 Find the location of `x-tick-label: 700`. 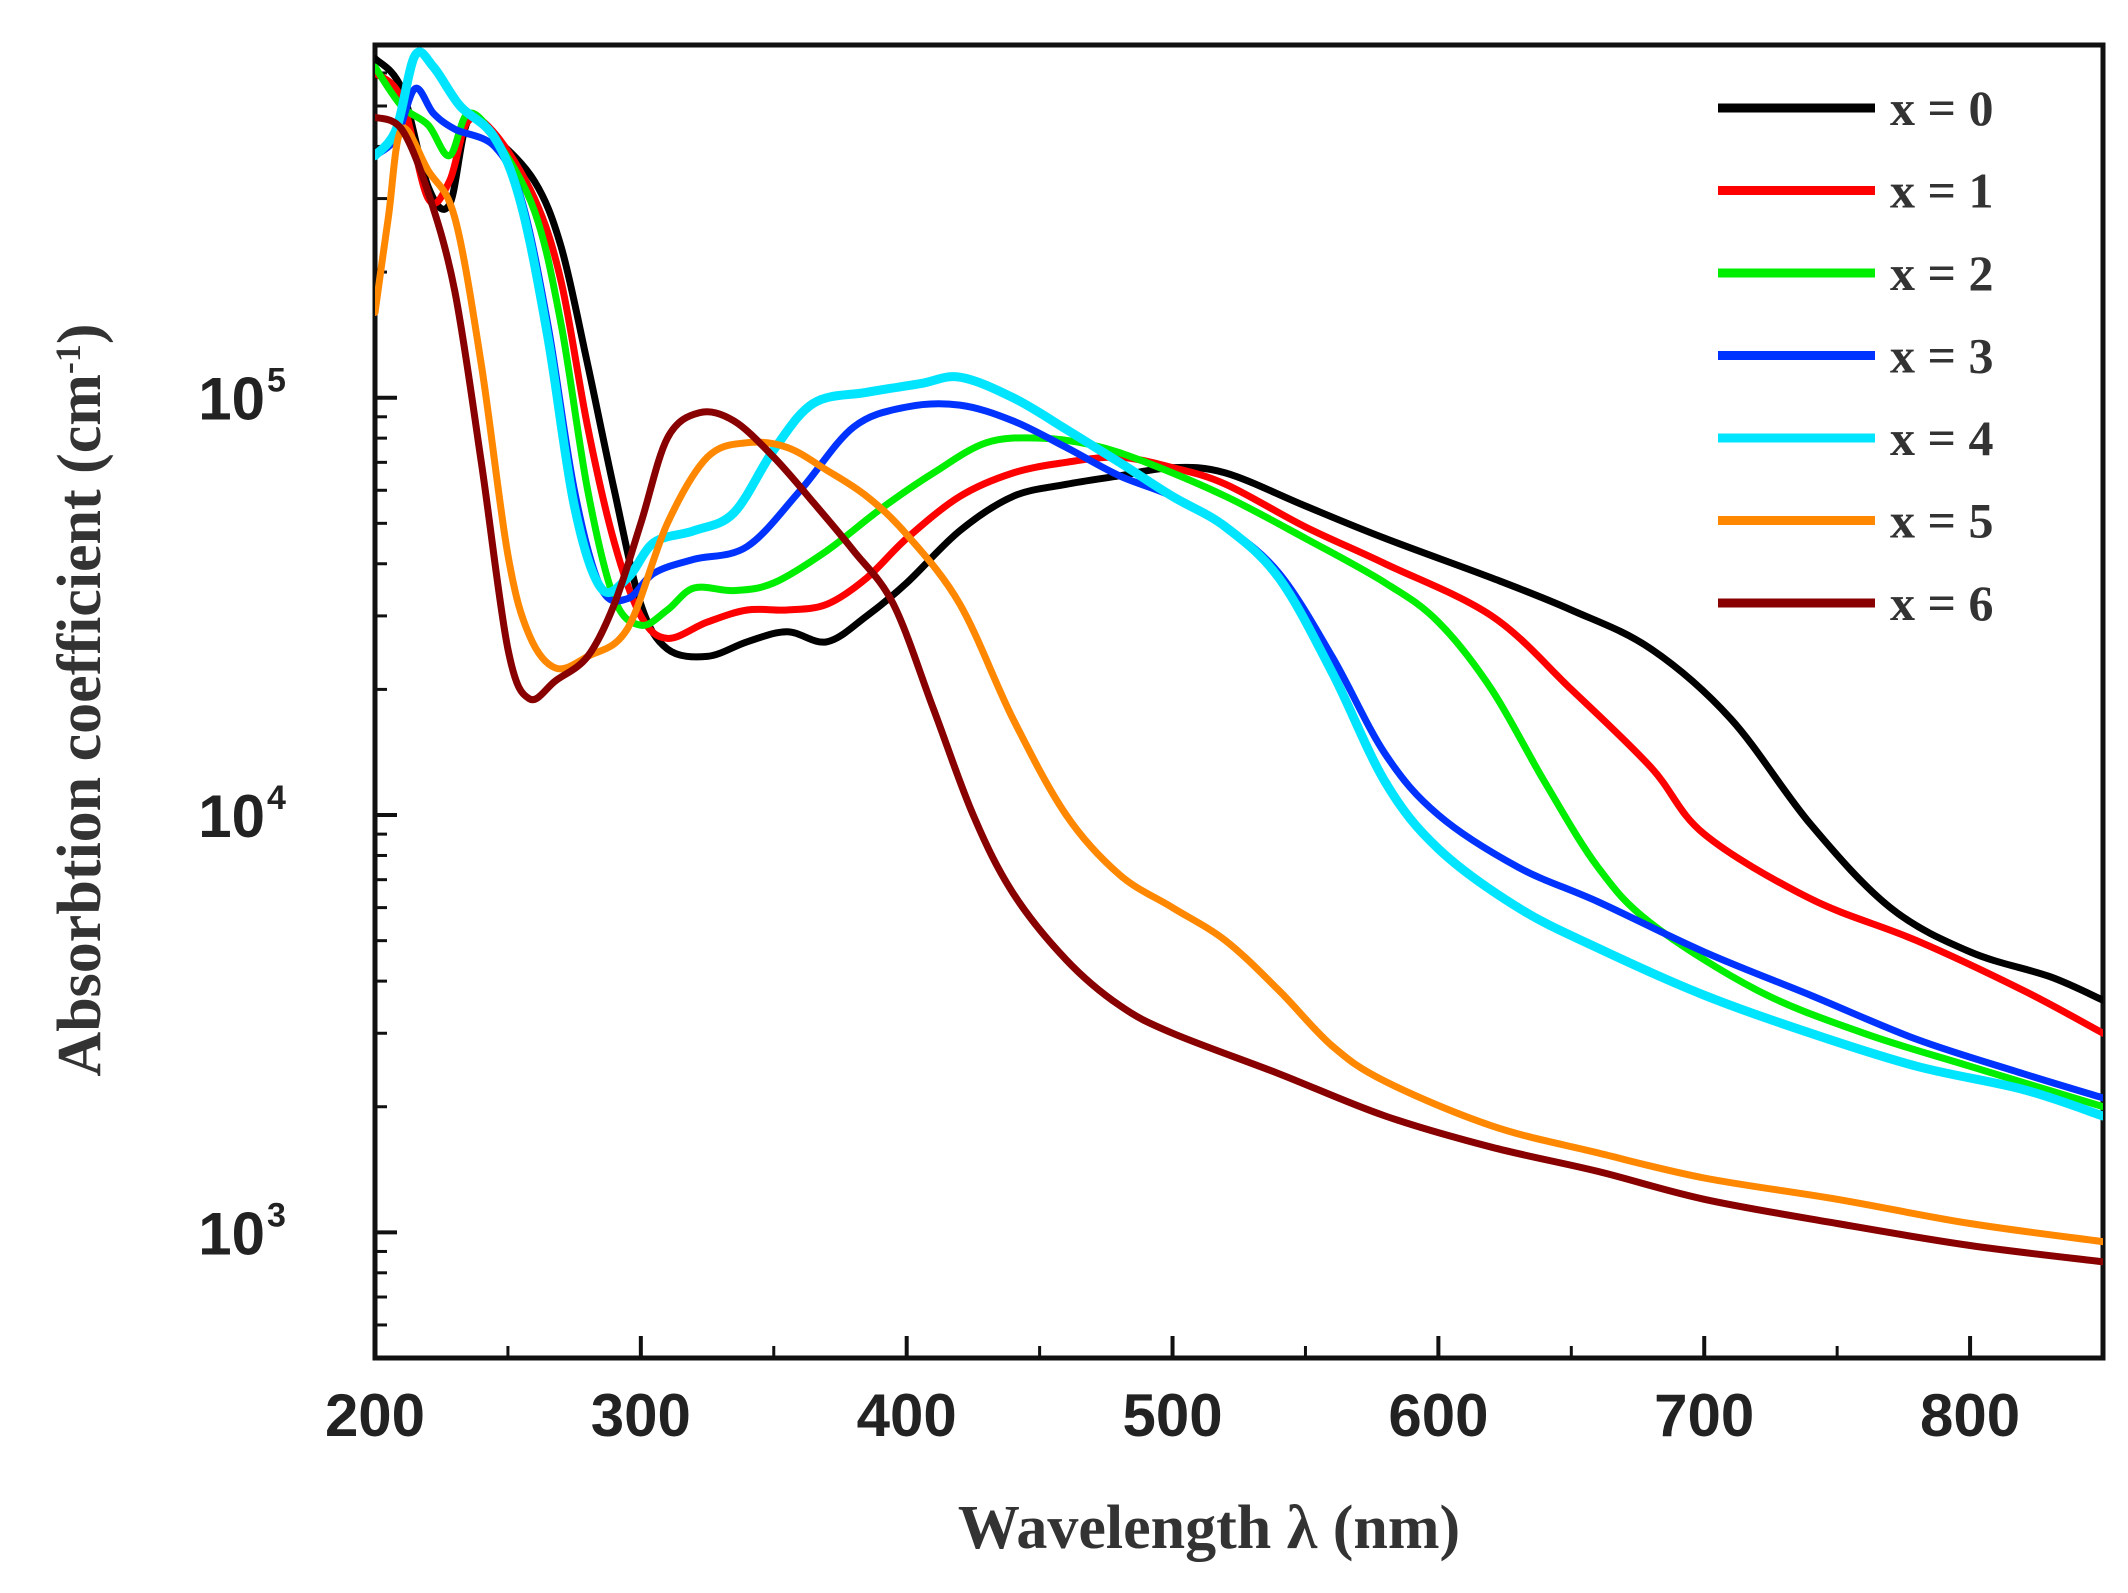

x-tick-label: 700 is located at coordinates (1704, 1415).